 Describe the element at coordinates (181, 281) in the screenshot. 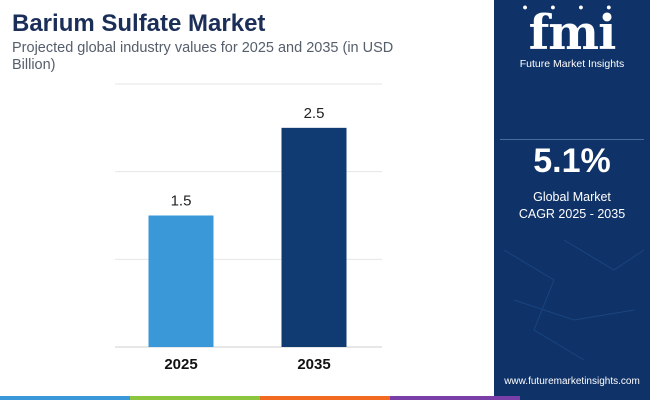

I see `bar-2025` at that location.